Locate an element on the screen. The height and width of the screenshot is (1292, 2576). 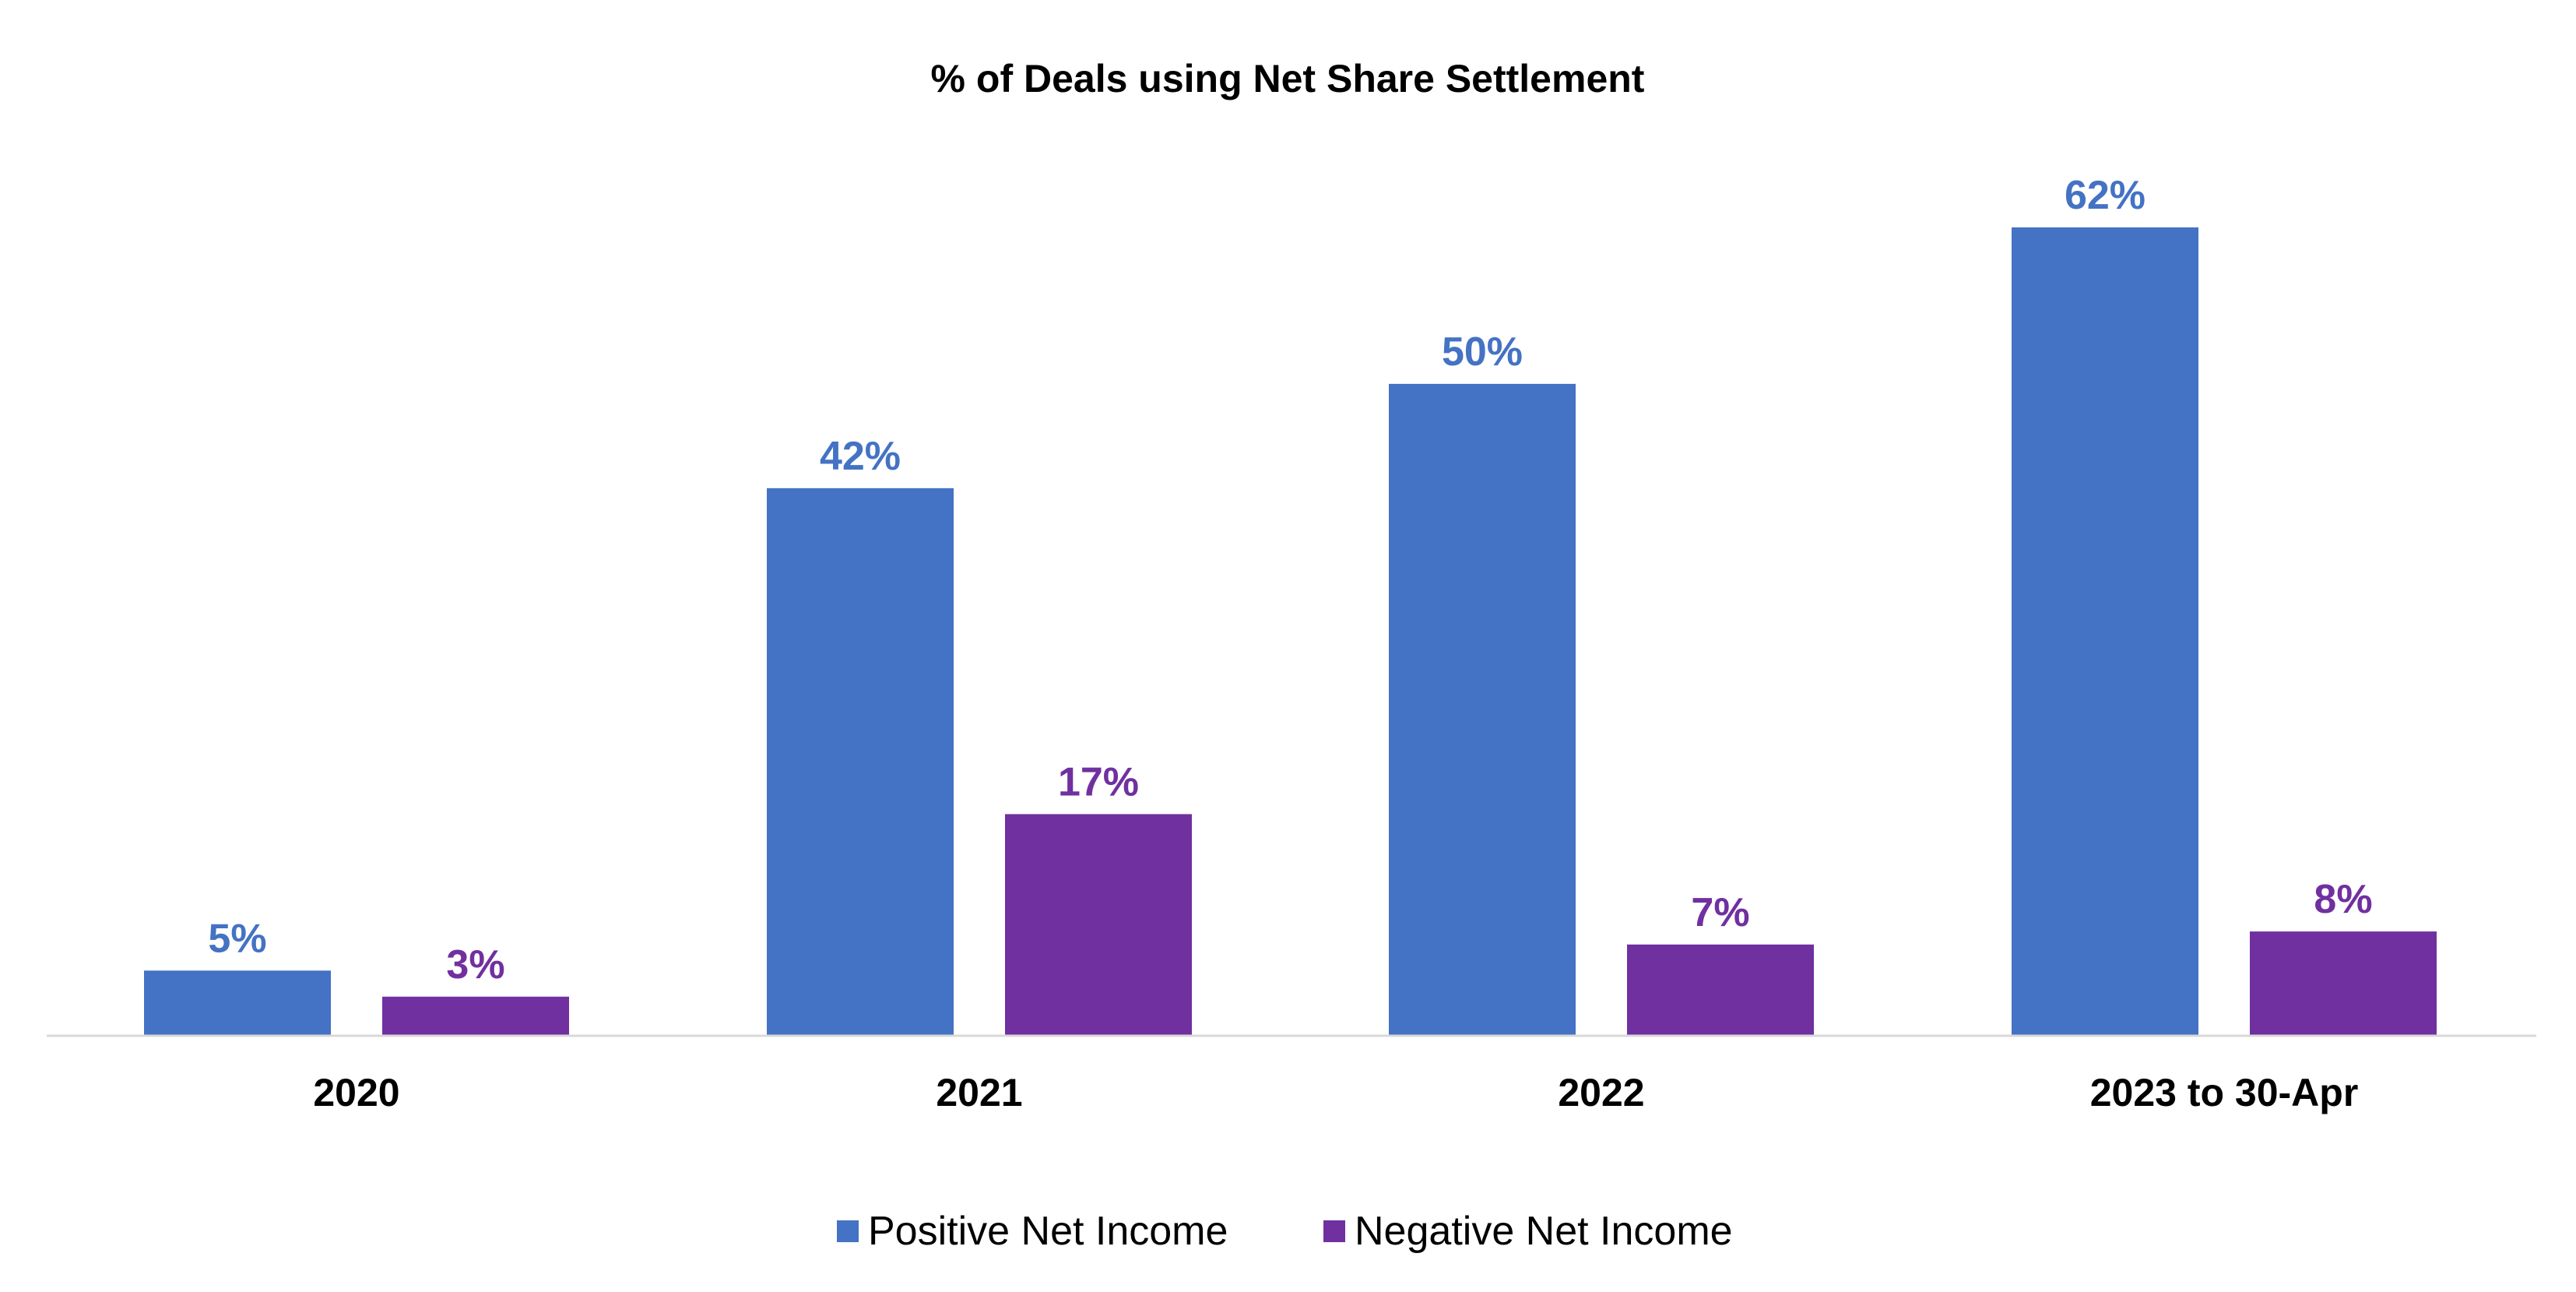
data-label-negative-net-income-3: 8% is located at coordinates (2343, 899).